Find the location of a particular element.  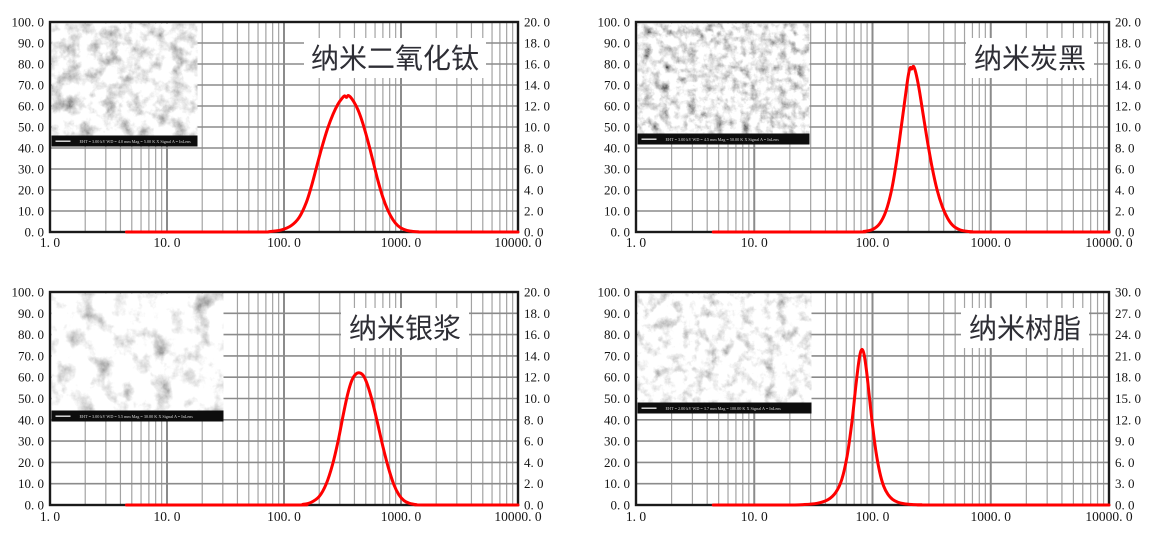

chart-title: 纳米炭黑 is located at coordinates (1030, 59).